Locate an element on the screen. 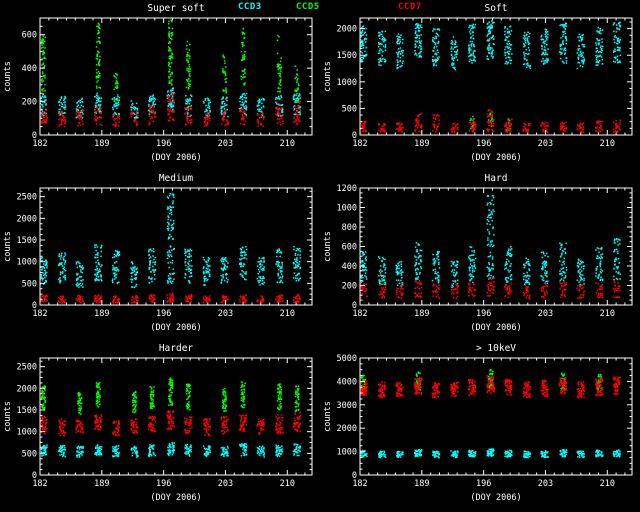  legend-item-ccd3: CCD3 is located at coordinates (250, 7).